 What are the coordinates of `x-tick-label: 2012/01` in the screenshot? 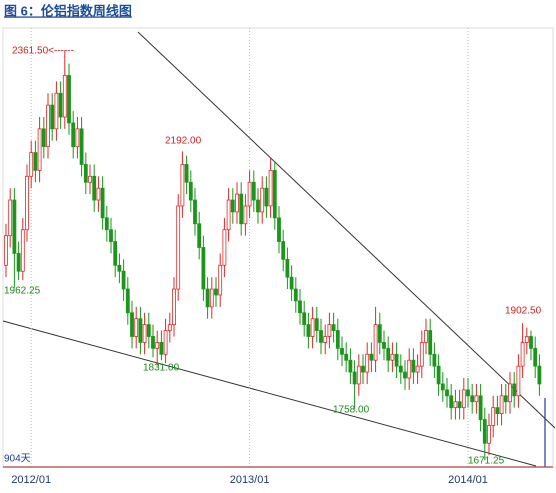 It's located at (31, 480).